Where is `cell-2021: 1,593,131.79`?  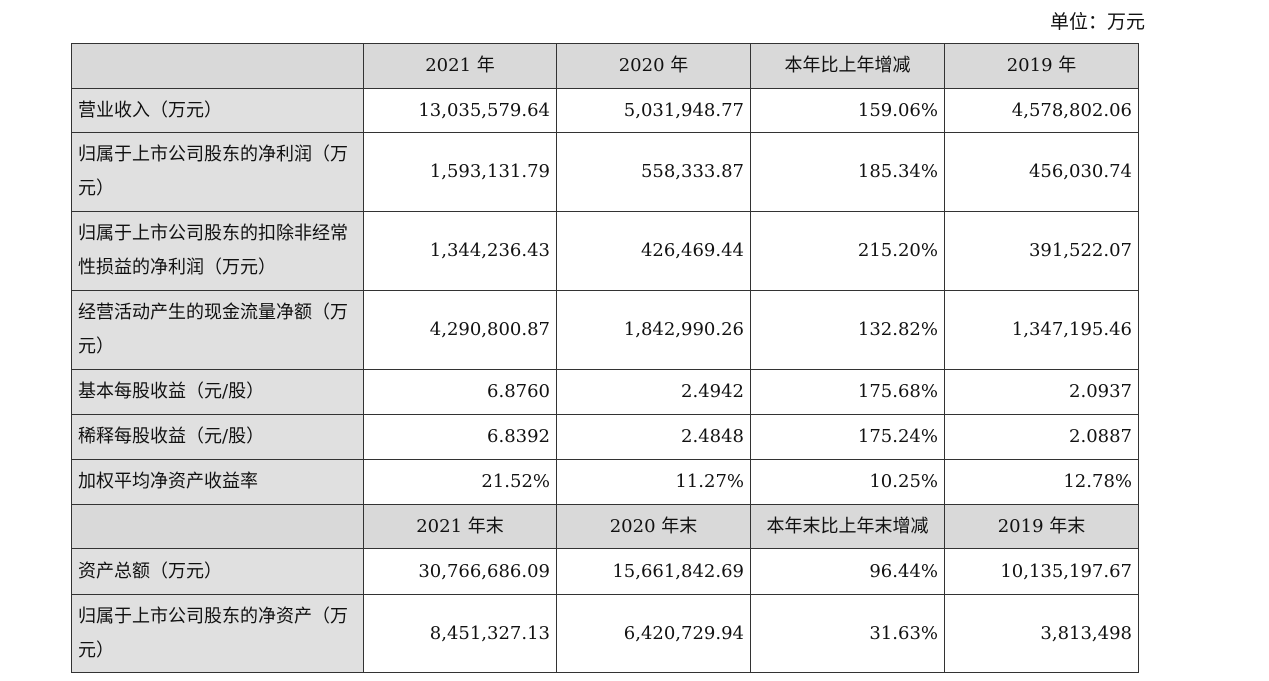
cell-2021: 1,593,131.79 is located at coordinates (460, 172).